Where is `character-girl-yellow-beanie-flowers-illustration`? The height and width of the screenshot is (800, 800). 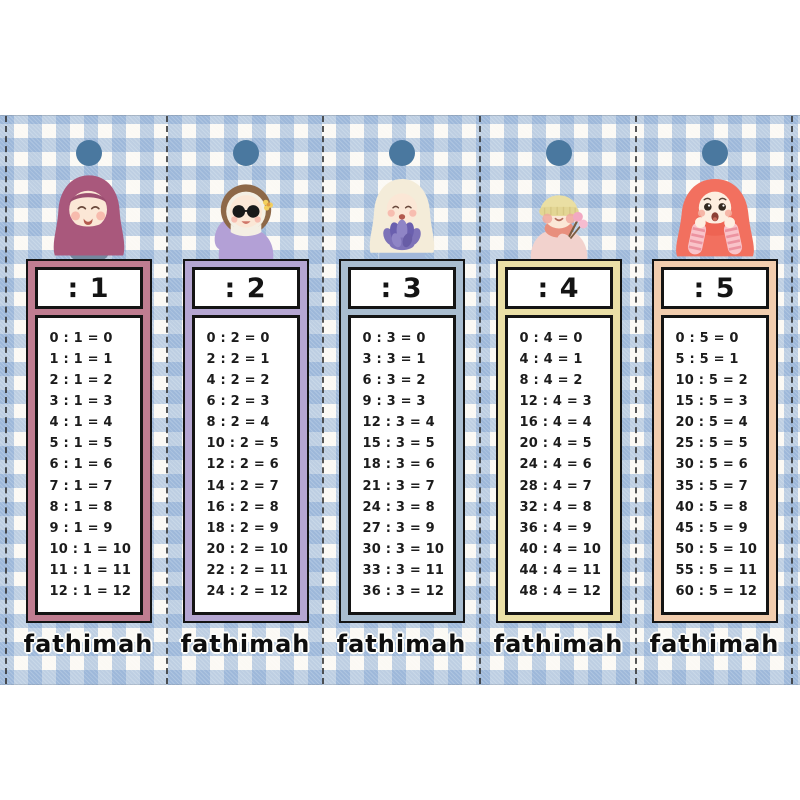 character-girl-yellow-beanie-flowers-illustration is located at coordinates (559, 227).